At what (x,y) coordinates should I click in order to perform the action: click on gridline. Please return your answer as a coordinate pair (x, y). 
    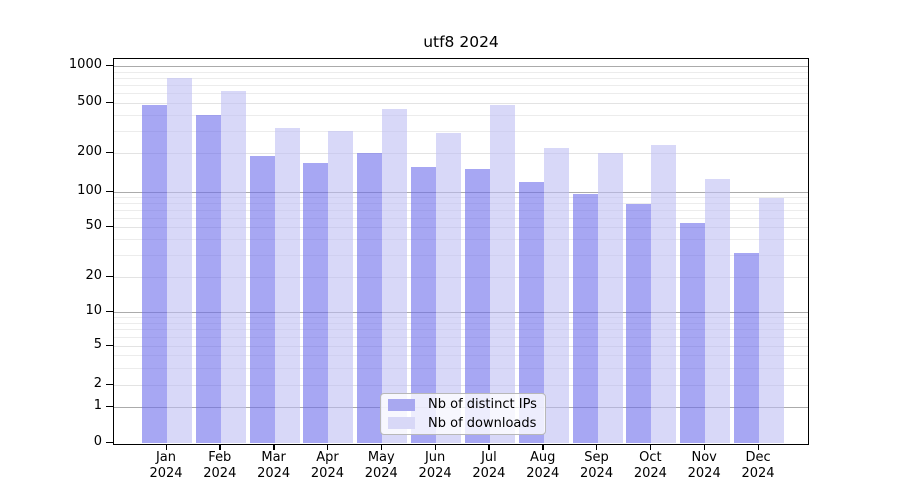
    Looking at the image, I should click on (461, 103).